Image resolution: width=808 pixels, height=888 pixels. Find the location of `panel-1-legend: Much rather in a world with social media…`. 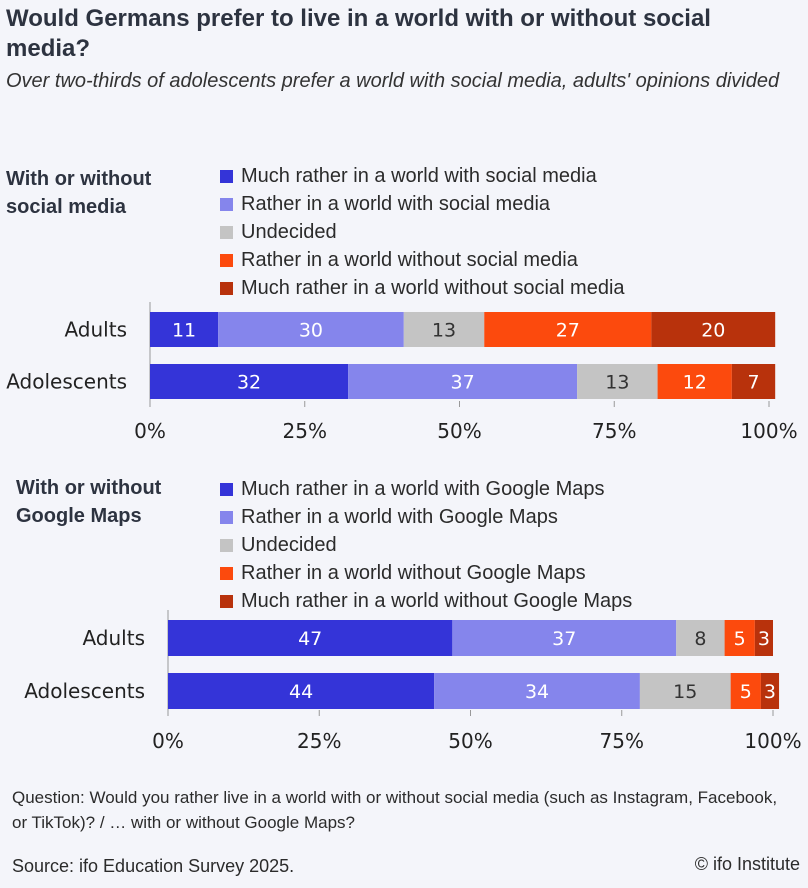

panel-1-legend: Much rather in a world with social media… is located at coordinates (422, 232).